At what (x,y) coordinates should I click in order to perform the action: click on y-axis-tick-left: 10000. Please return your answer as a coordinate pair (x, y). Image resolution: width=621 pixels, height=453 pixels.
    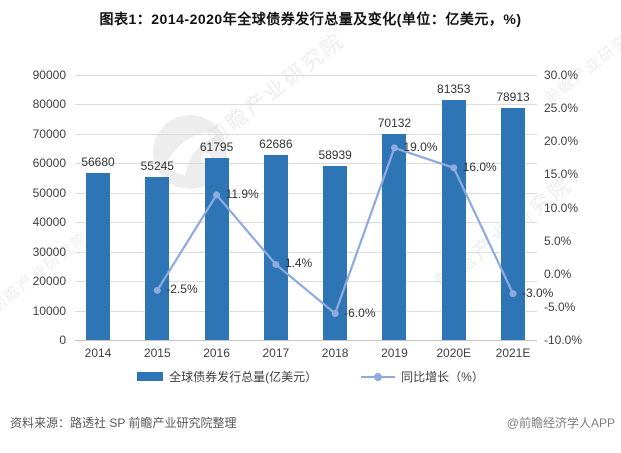
    Looking at the image, I should click on (49, 310).